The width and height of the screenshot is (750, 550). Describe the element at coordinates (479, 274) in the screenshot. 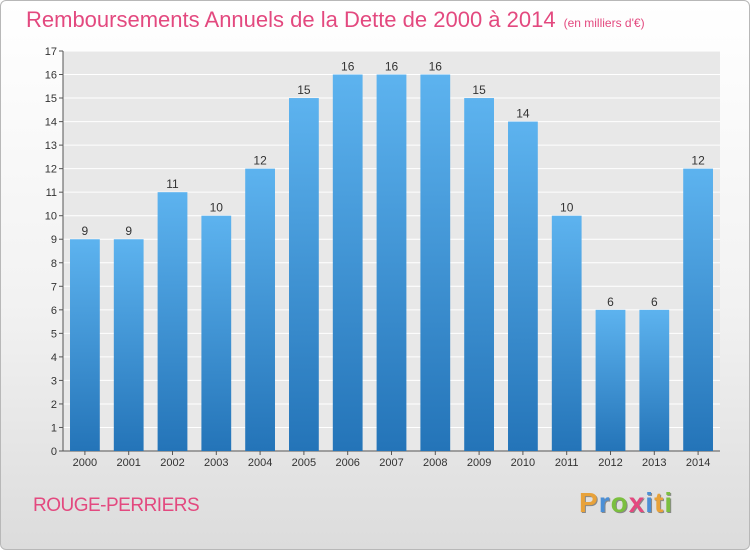

I see `bar-2009` at that location.